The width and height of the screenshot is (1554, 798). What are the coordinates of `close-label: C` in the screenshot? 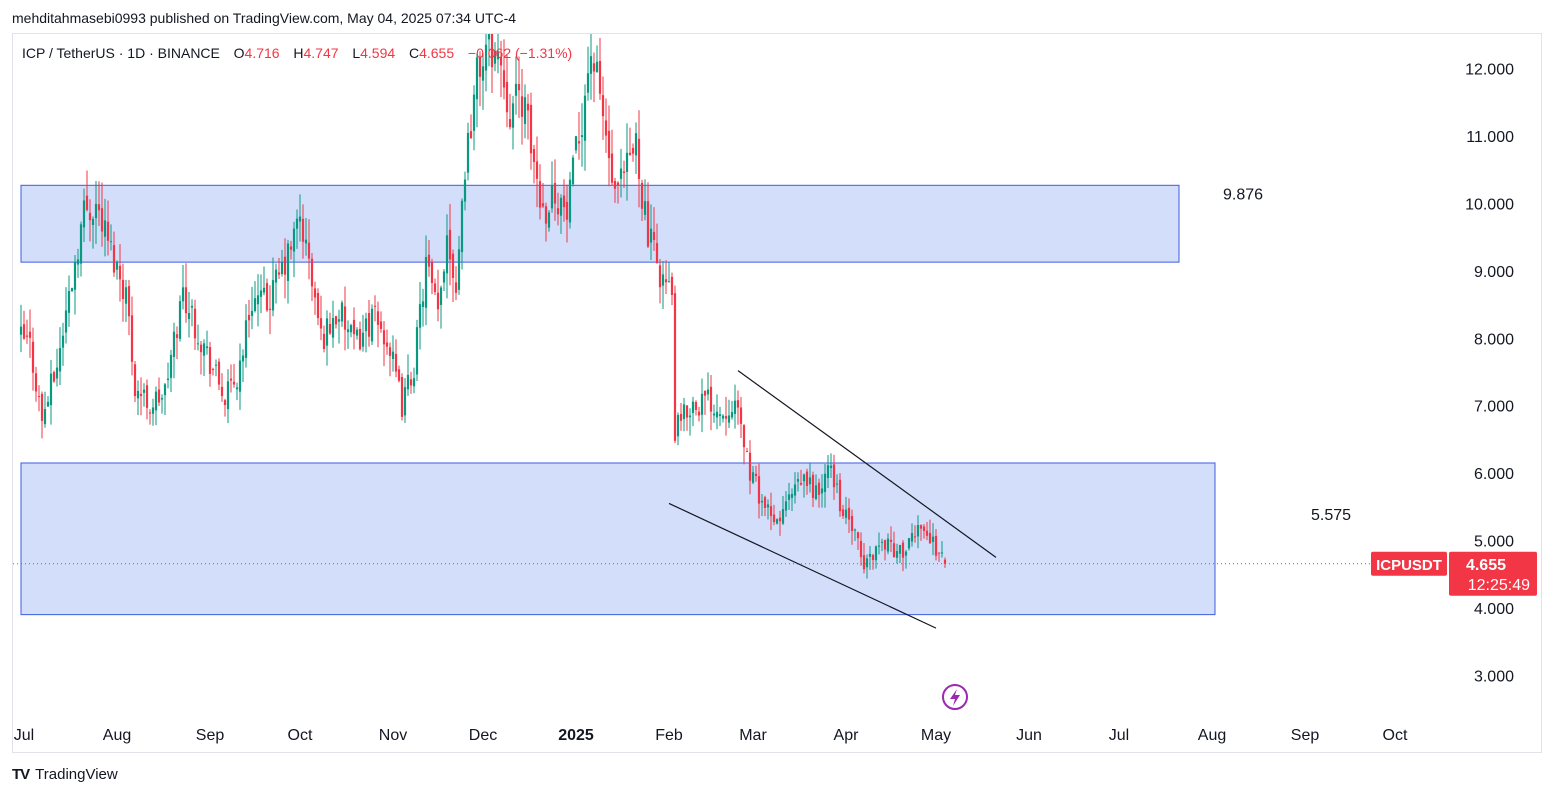 It's located at (414, 53).